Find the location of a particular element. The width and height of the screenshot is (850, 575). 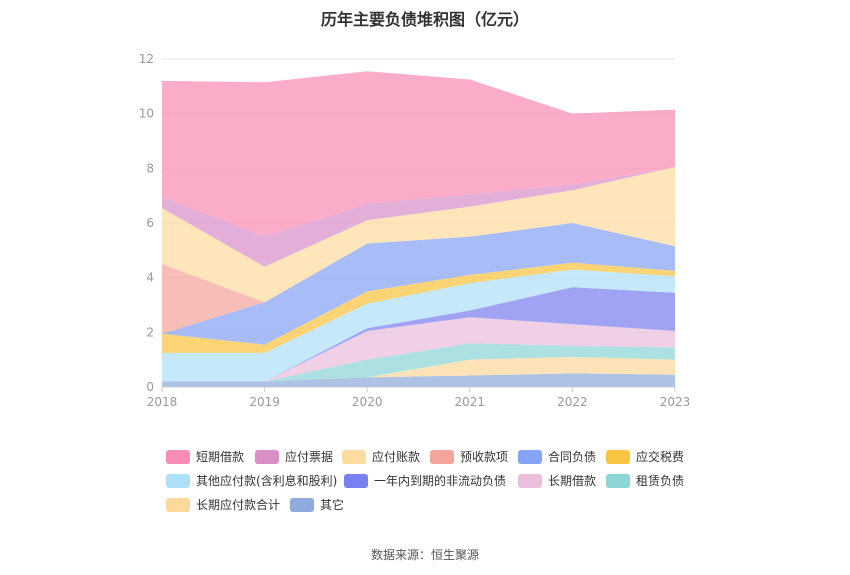

legend-label: 长期应付款合计 is located at coordinates (238, 505).